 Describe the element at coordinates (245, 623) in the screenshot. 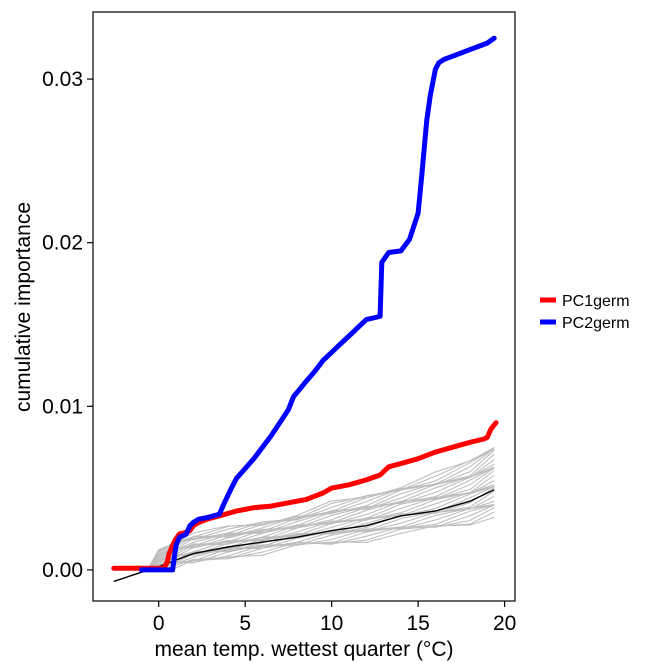

I see `x-tick-label: 5` at that location.